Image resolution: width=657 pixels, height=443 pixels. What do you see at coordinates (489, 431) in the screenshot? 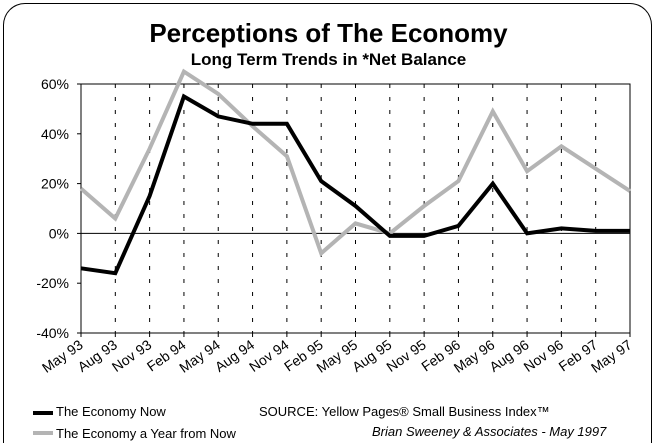
I see `source-credit: Brian Sweeney & Associates - May 1997` at bounding box center [489, 431].